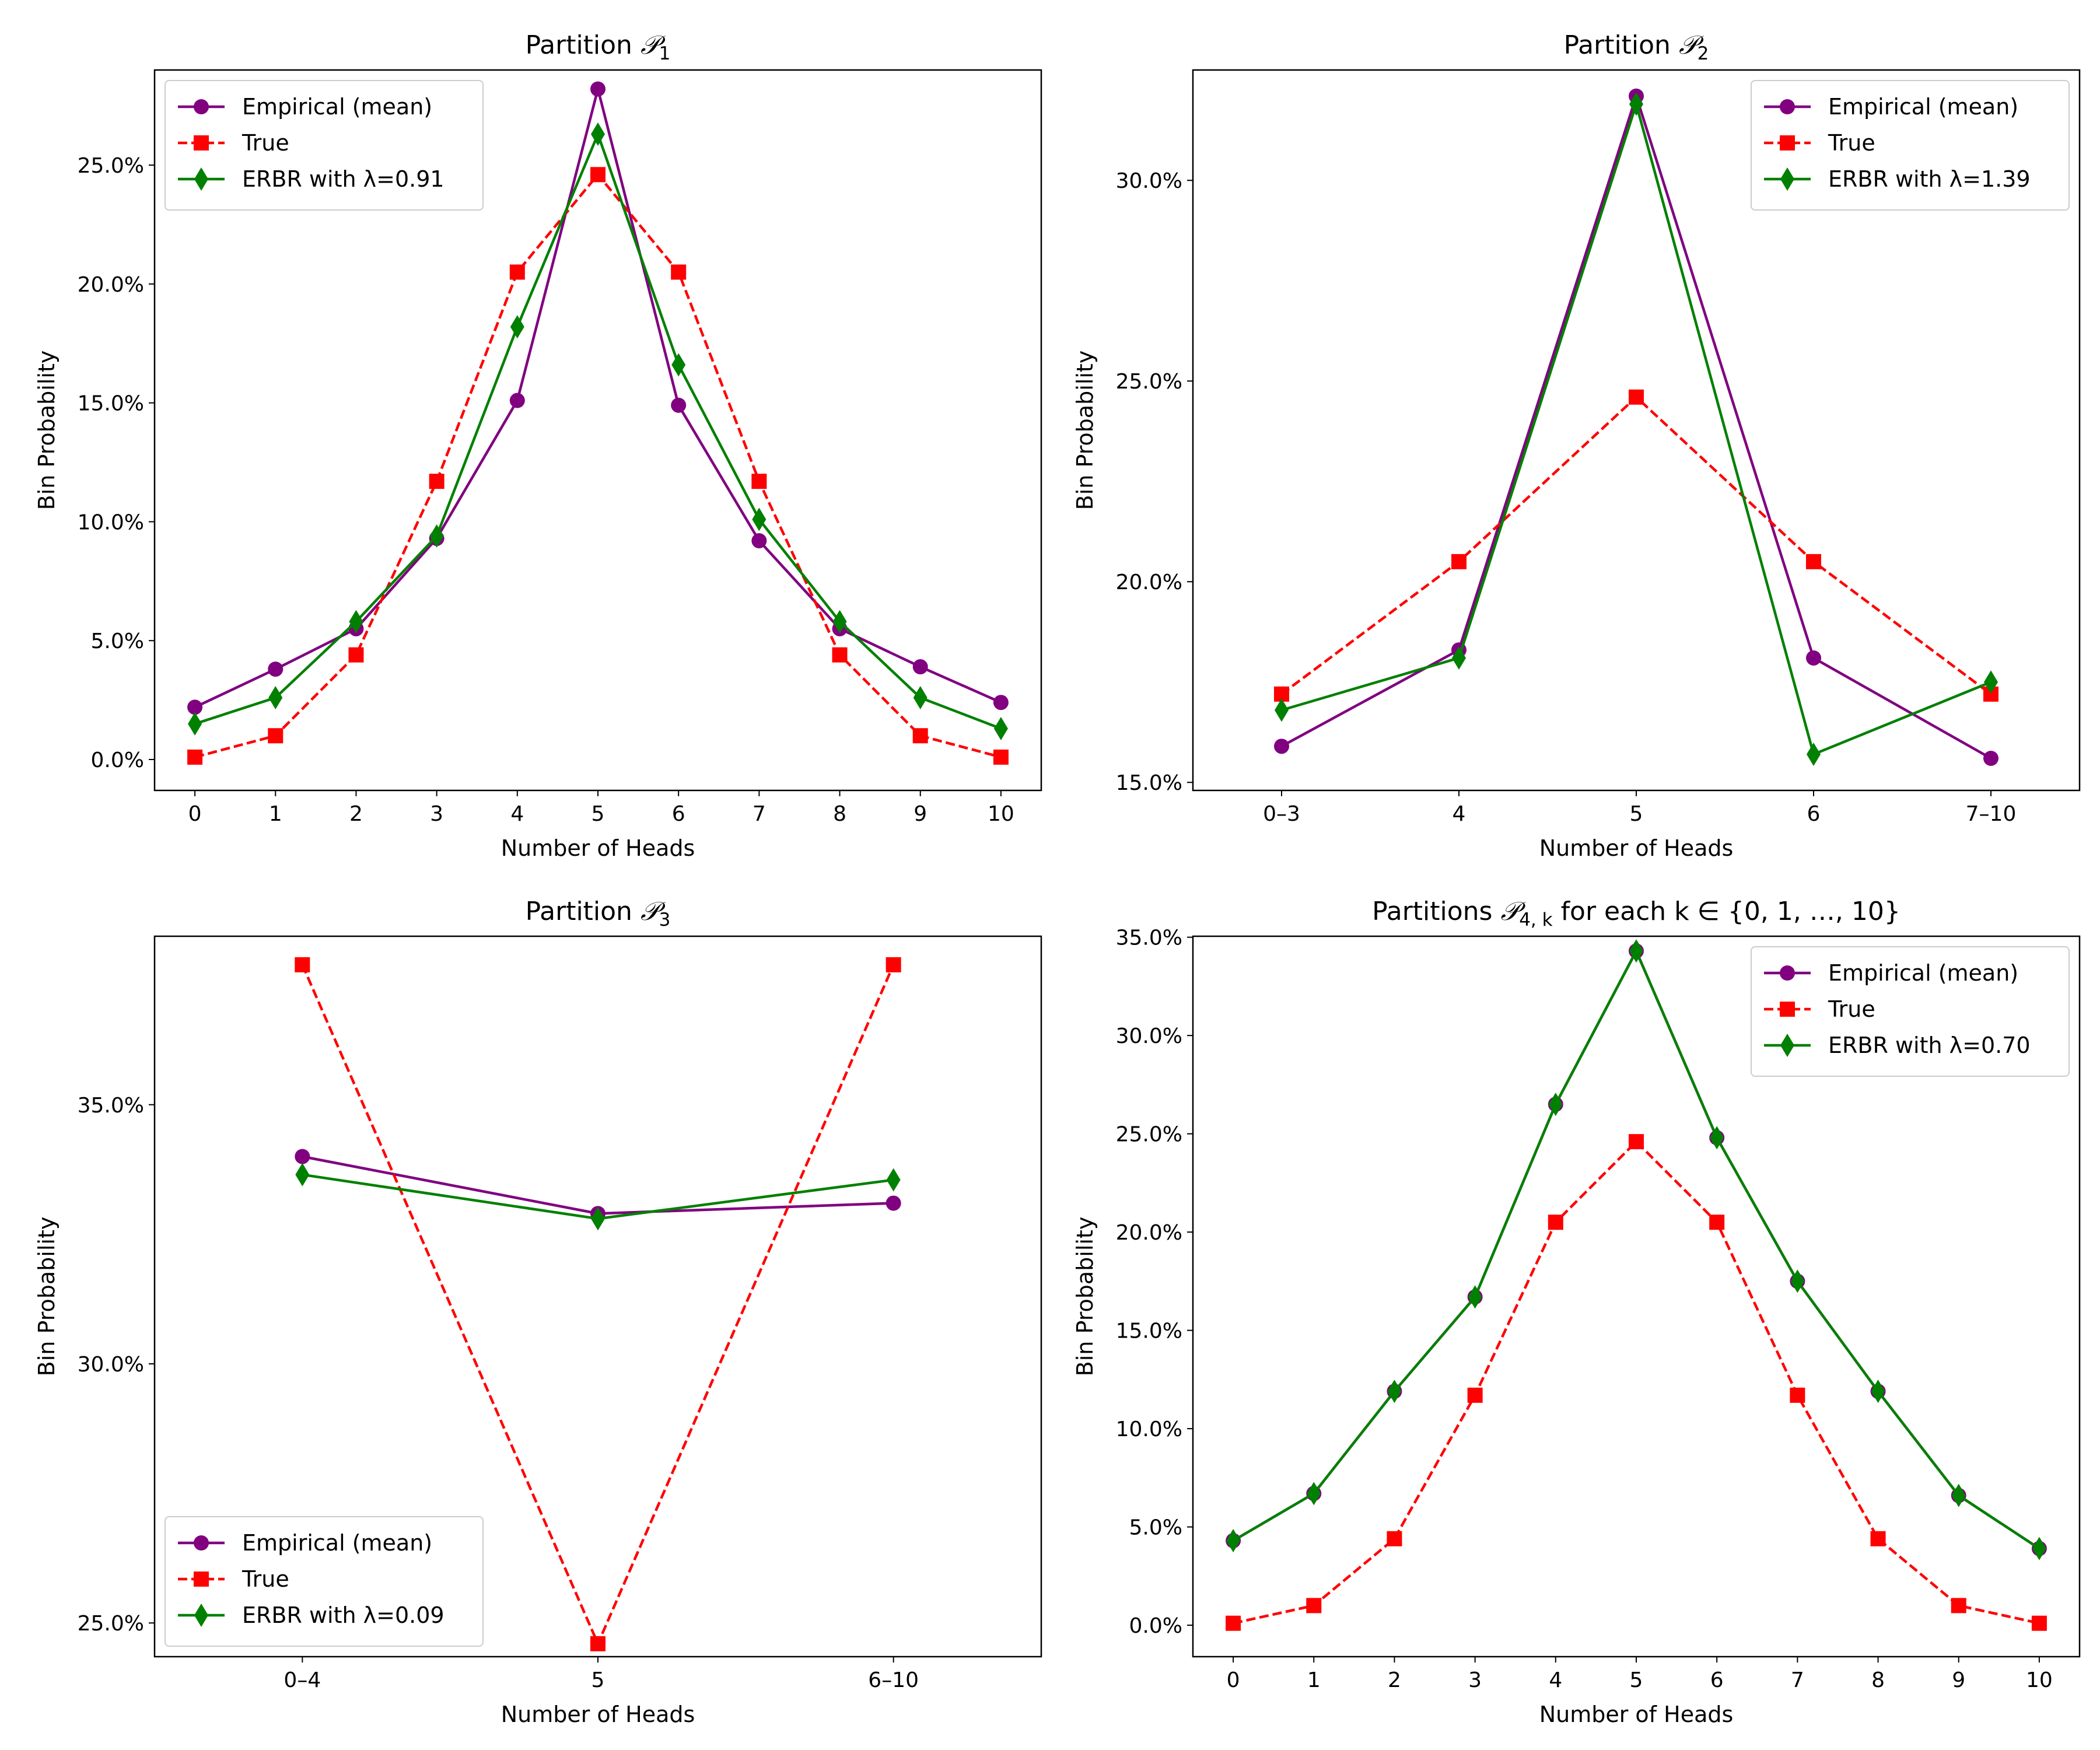  I want to click on y-tick-label: 20.0%, so click(1149, 1233).